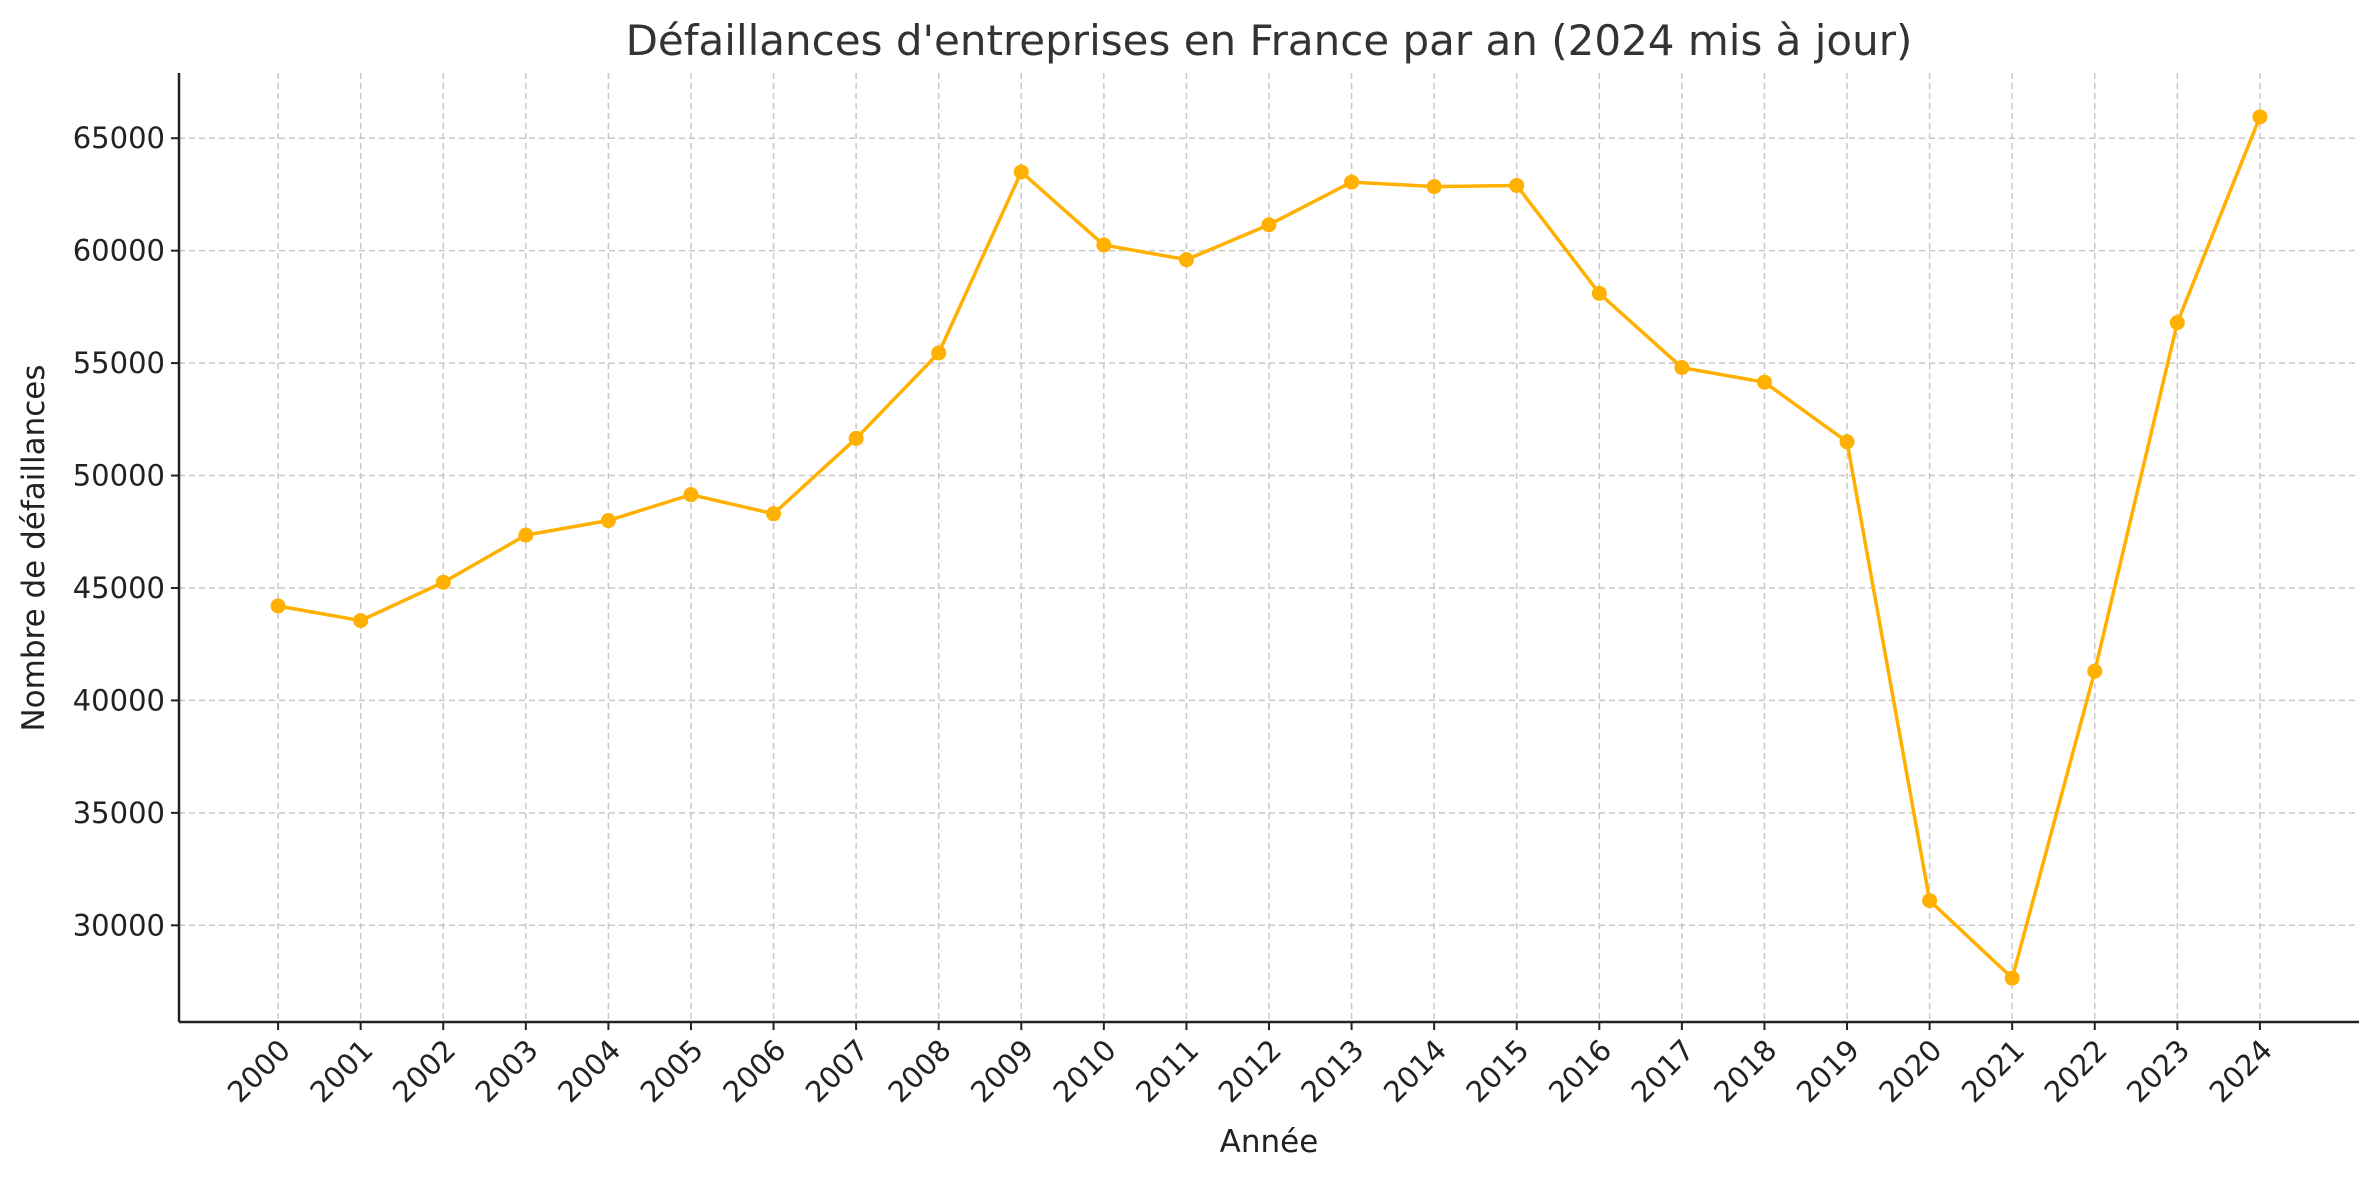  Describe the element at coordinates (507, 1071) in the screenshot. I see `x-tick-label: 2003` at that location.